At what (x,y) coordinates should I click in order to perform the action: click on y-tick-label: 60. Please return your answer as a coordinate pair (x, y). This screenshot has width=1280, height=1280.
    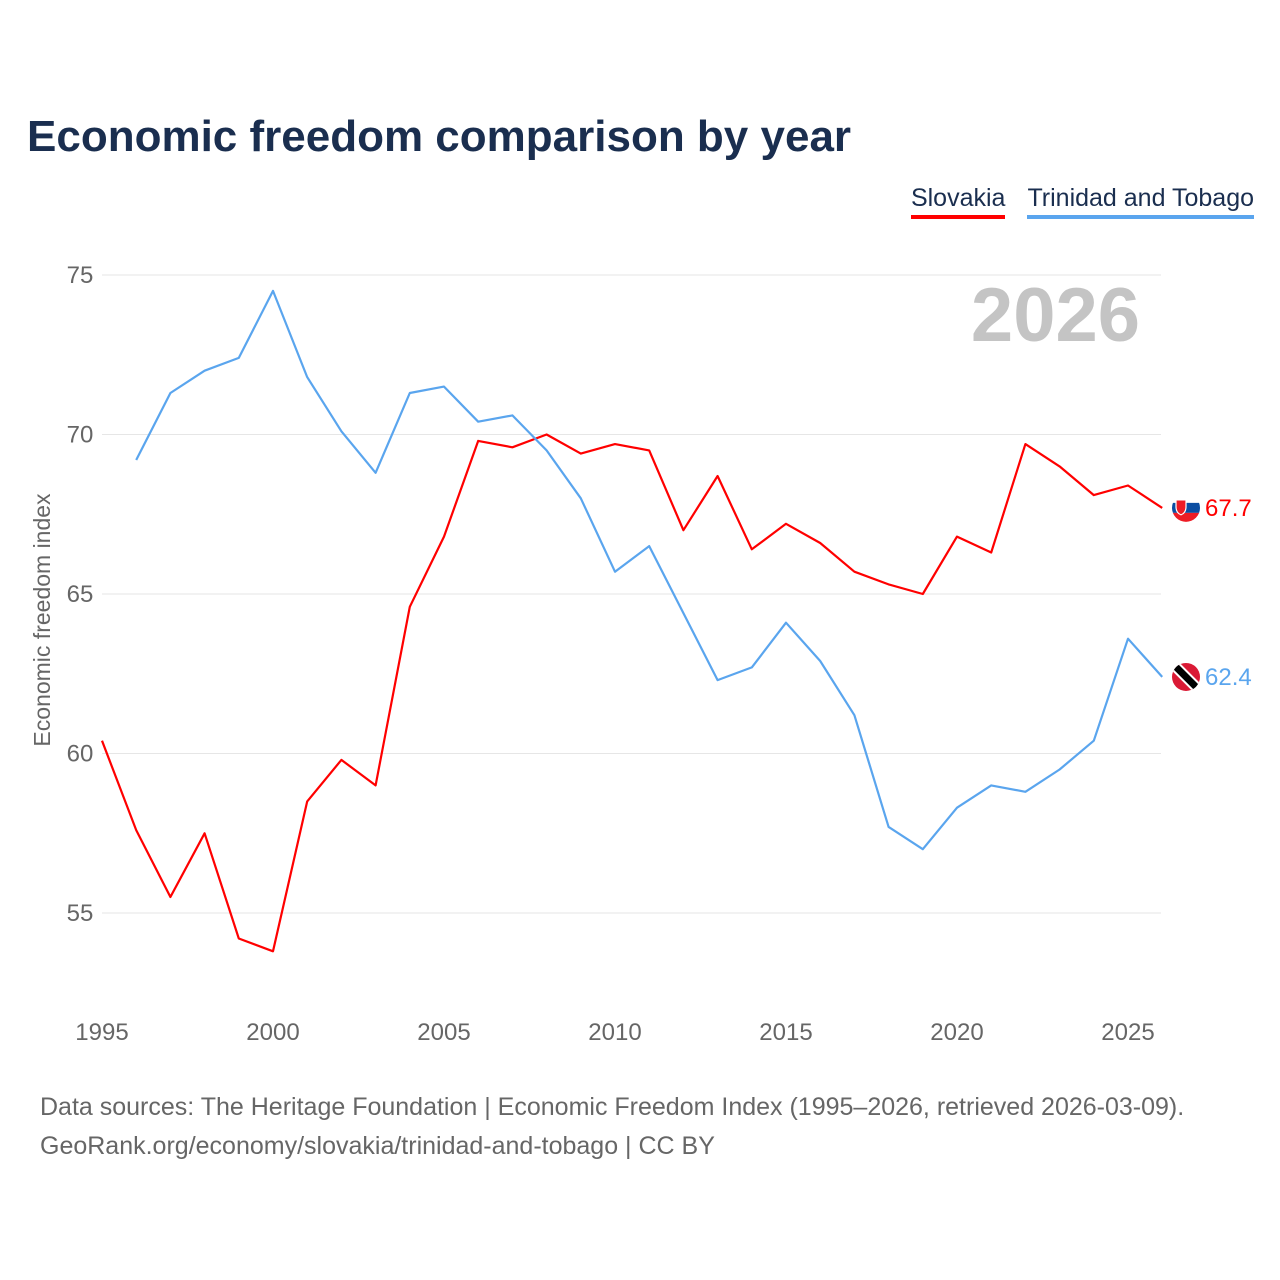
    Looking at the image, I should click on (80, 754).